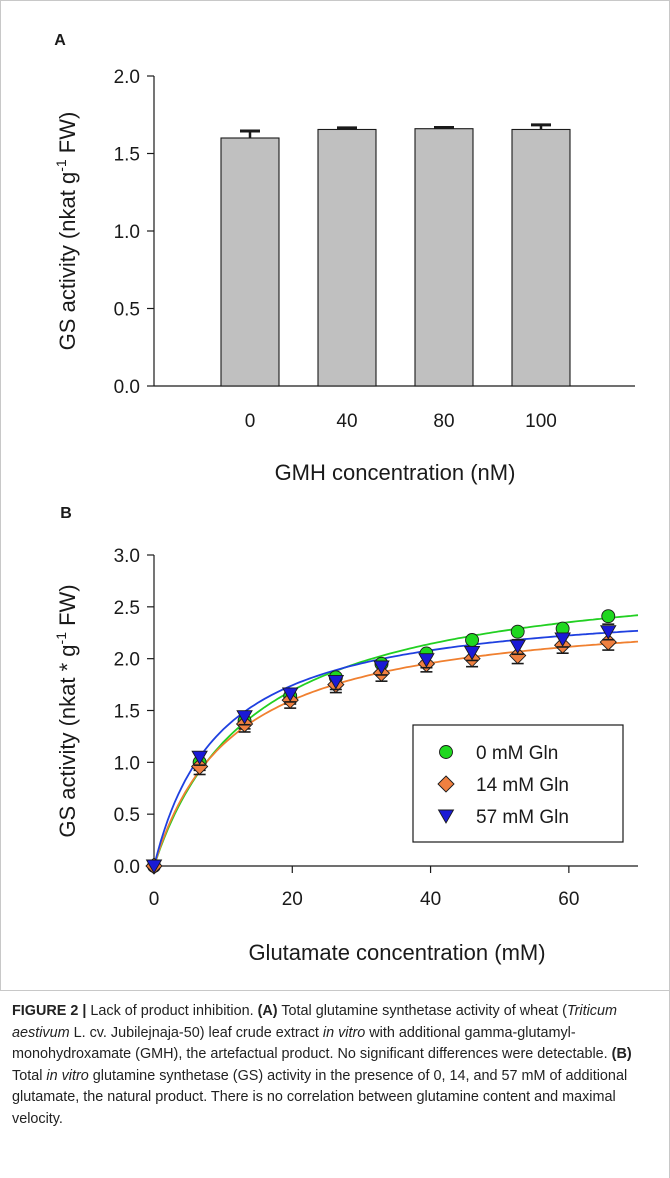  I want to click on y-tick-label-a: 0.0, so click(127, 387).